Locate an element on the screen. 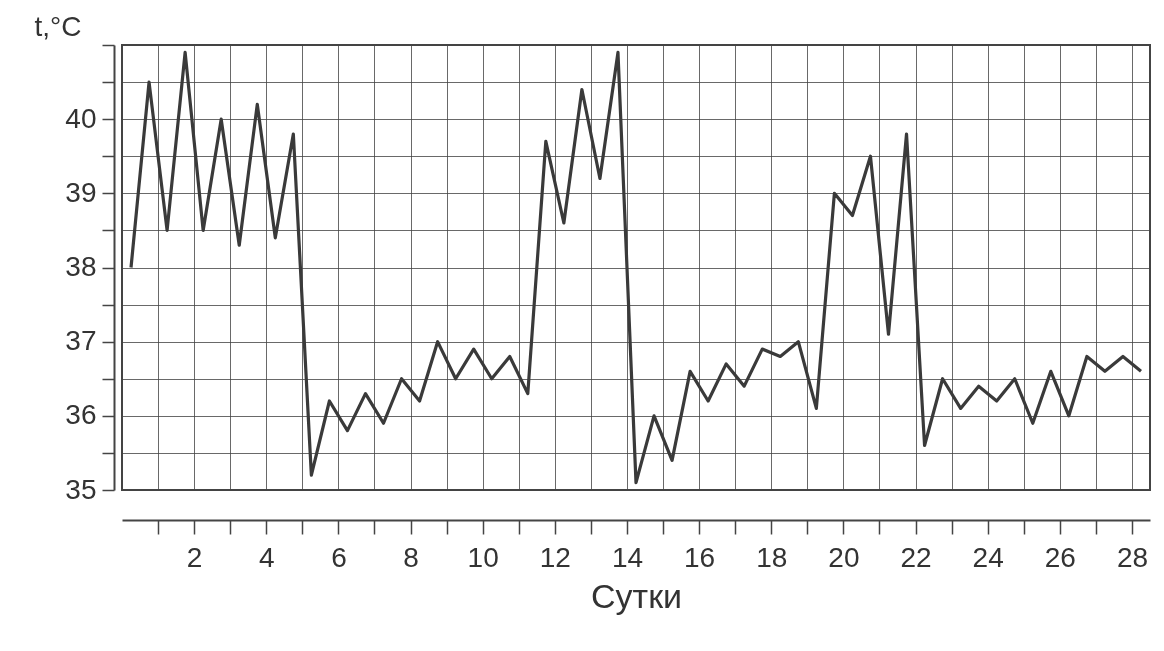 Image resolution: width=1164 pixels, height=651 pixels. x-axis-title: Сутки is located at coordinates (636, 595).